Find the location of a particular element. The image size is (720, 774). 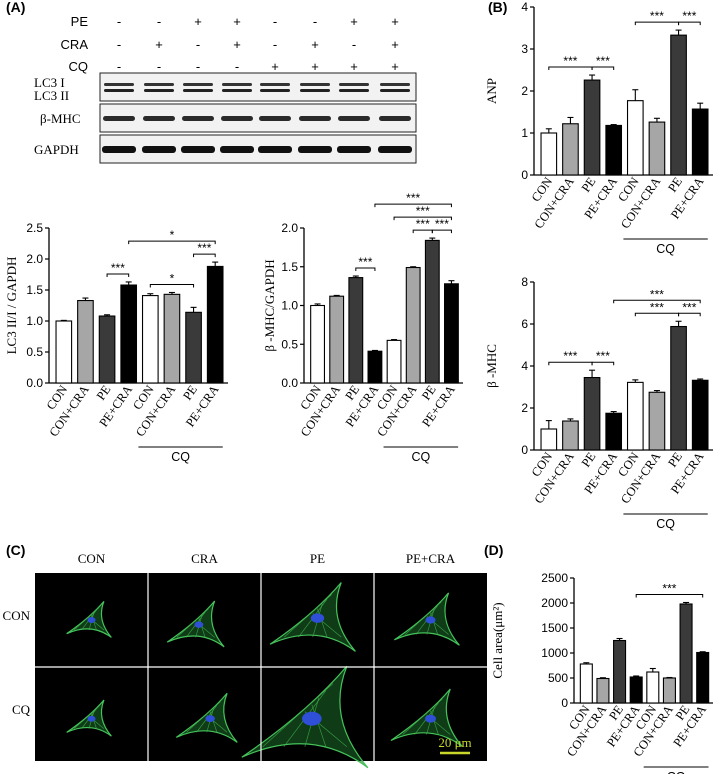

y-tick-label: 500 is located at coordinates (558, 678).